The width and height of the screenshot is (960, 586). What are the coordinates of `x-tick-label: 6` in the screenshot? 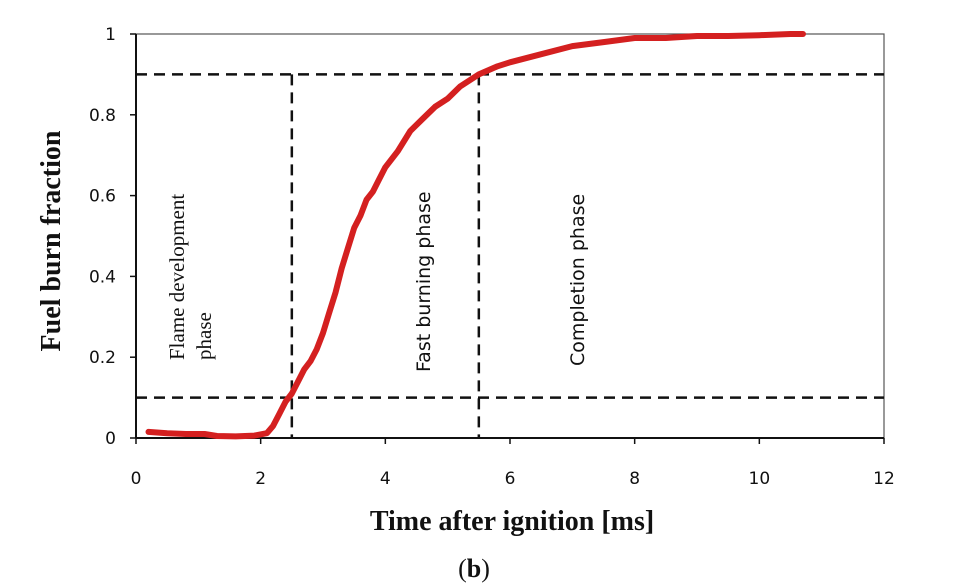 It's located at (510, 479).